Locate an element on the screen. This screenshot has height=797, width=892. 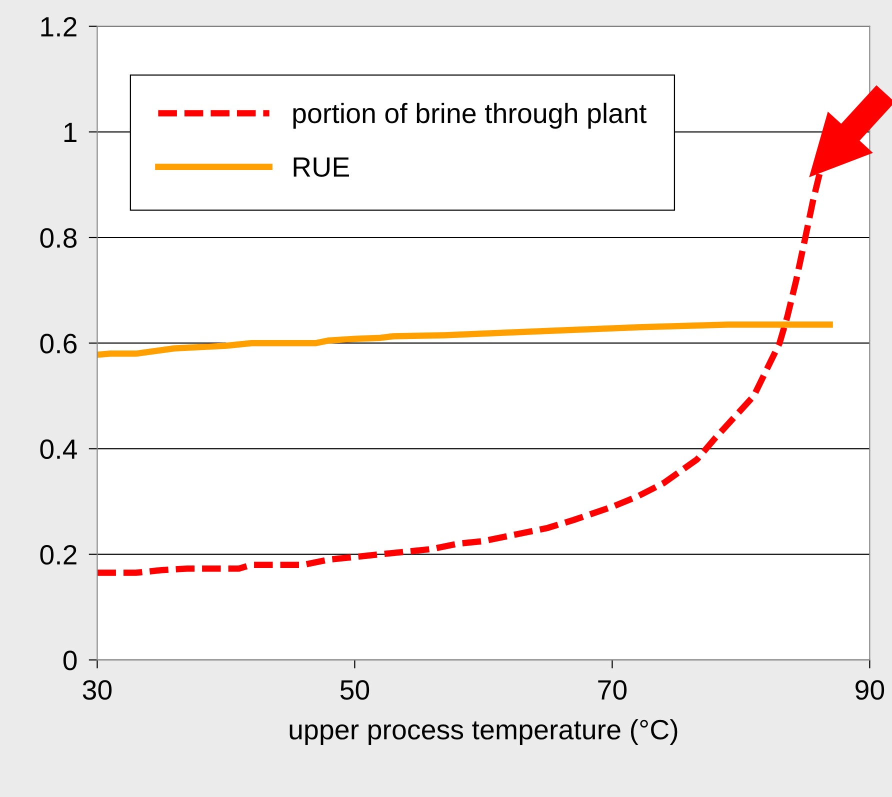
x-axis-title: upper process temperature (°C) is located at coordinates (484, 732).